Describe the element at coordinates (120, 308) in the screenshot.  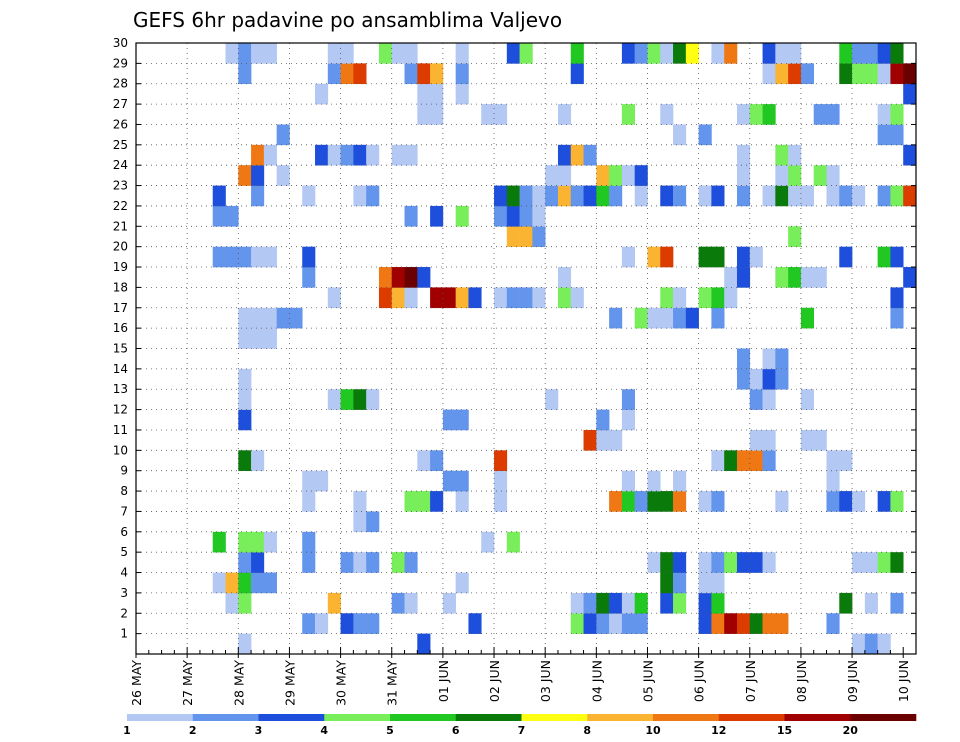
I see `y-tick-label: 17` at that location.